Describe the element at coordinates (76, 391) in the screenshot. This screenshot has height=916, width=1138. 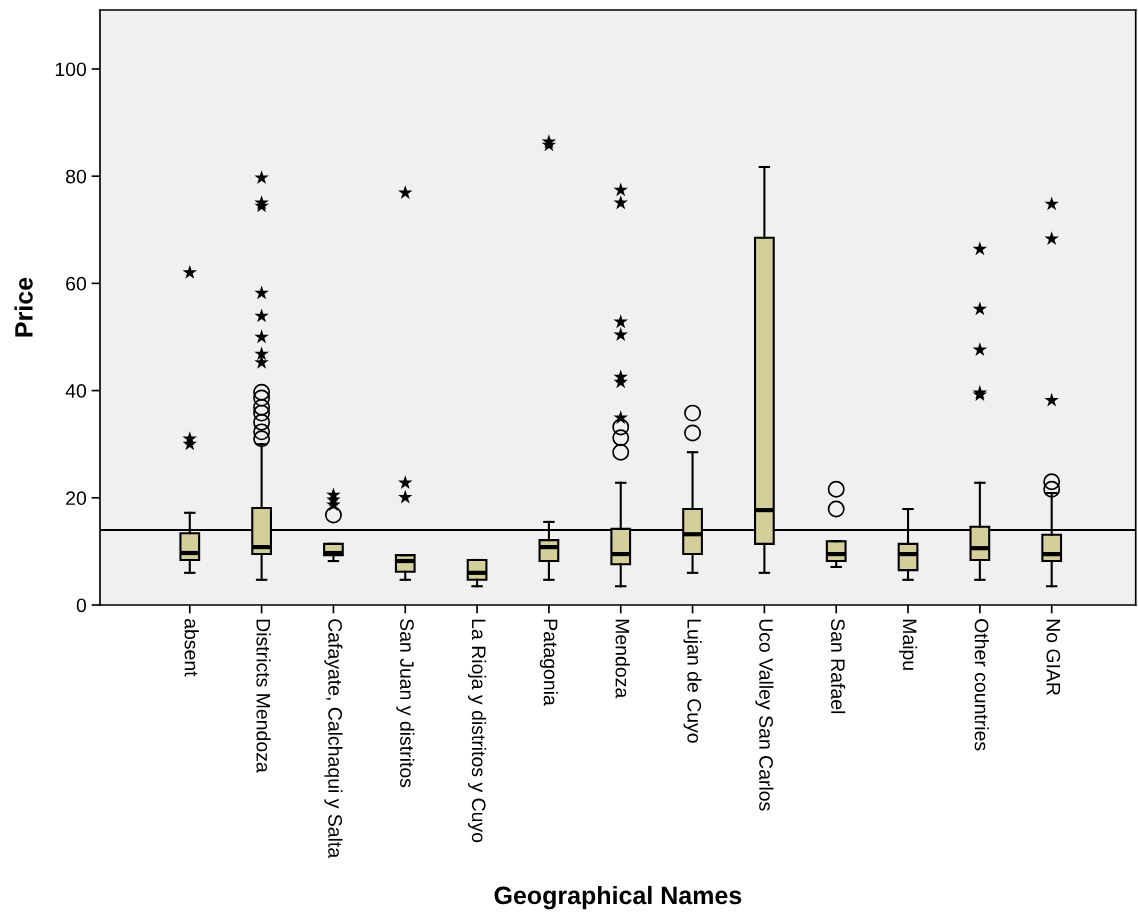
I see `y-tick-label: 40` at that location.